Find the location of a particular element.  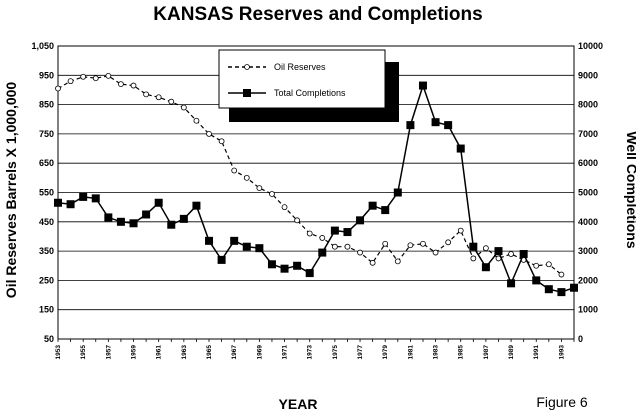

left-tick-label: 850 is located at coordinates (46, 105).